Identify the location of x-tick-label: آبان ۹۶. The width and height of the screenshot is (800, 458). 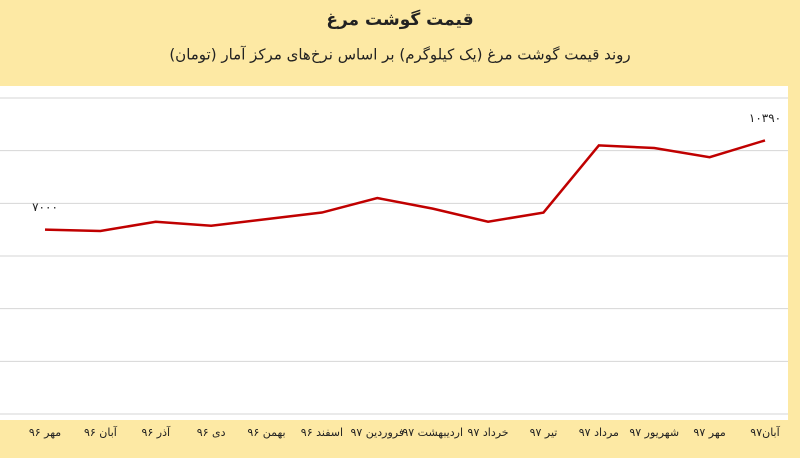
(101, 432).